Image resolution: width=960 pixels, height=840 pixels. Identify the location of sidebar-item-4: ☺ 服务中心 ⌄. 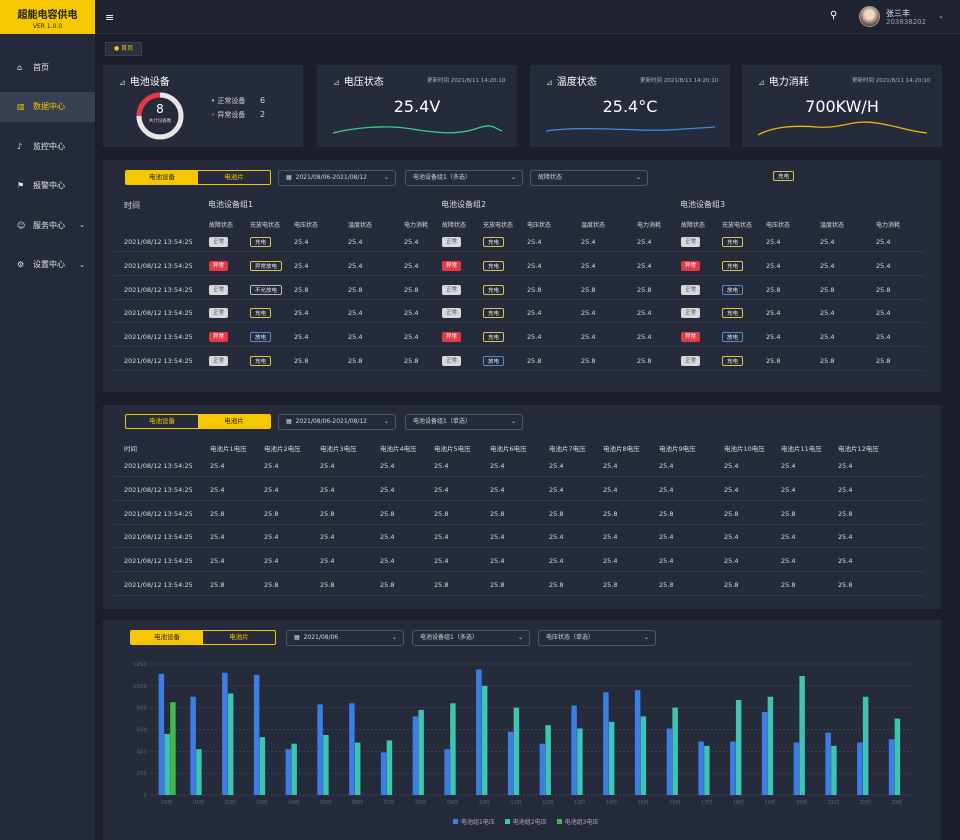
(47, 225).